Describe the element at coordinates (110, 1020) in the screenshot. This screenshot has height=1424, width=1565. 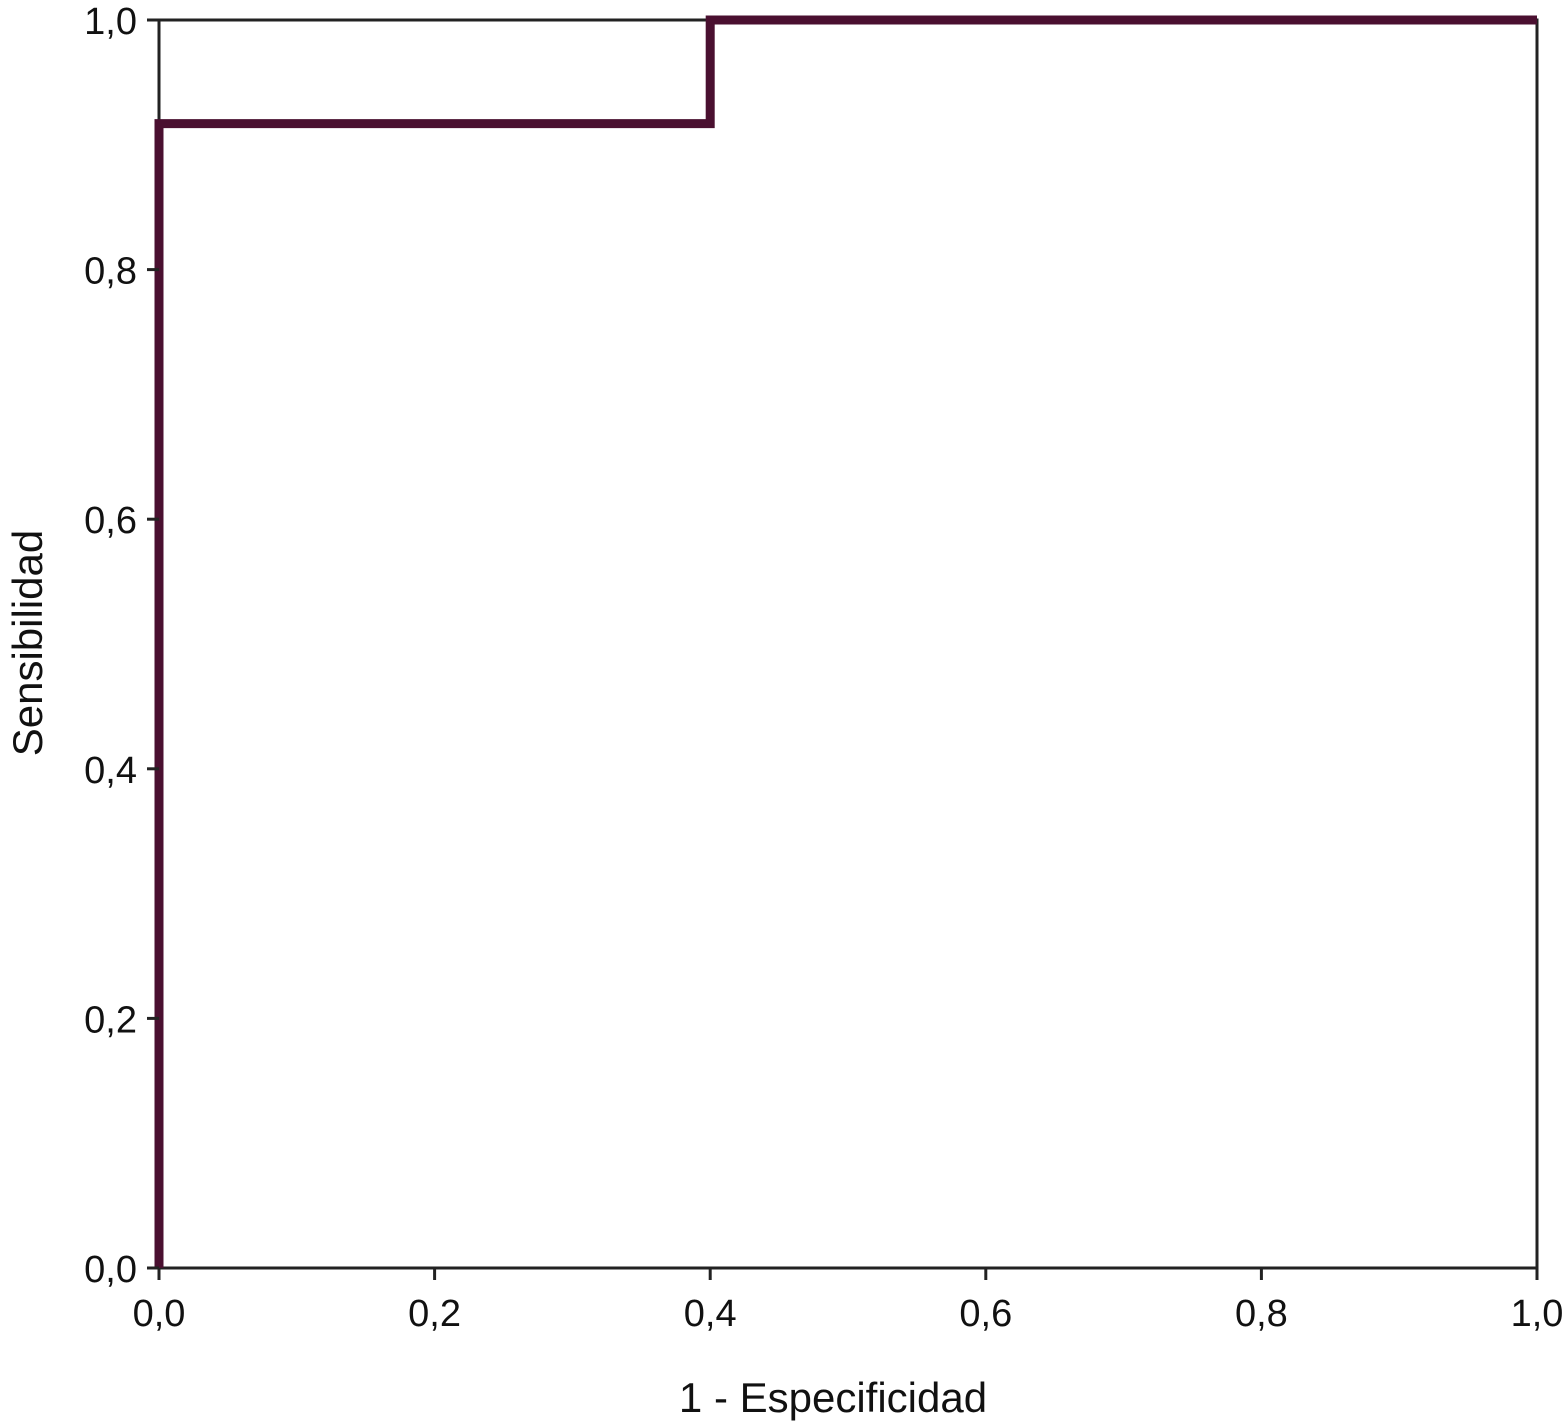
I see `y-tick-label: 0,2` at that location.